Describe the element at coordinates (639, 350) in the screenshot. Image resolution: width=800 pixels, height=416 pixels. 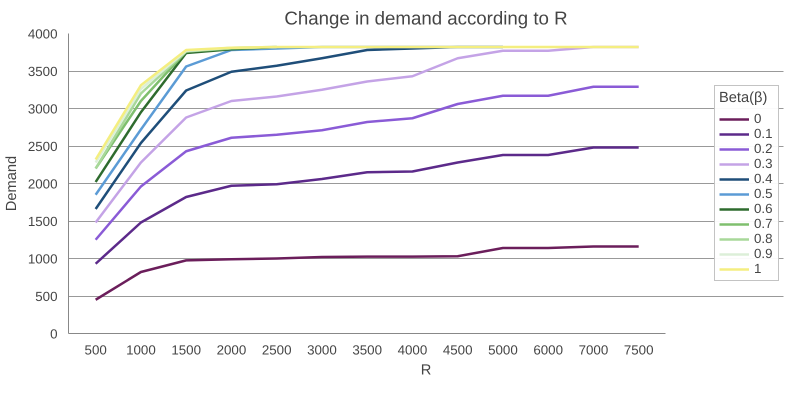
I see `x-tick-label: 7500` at that location.